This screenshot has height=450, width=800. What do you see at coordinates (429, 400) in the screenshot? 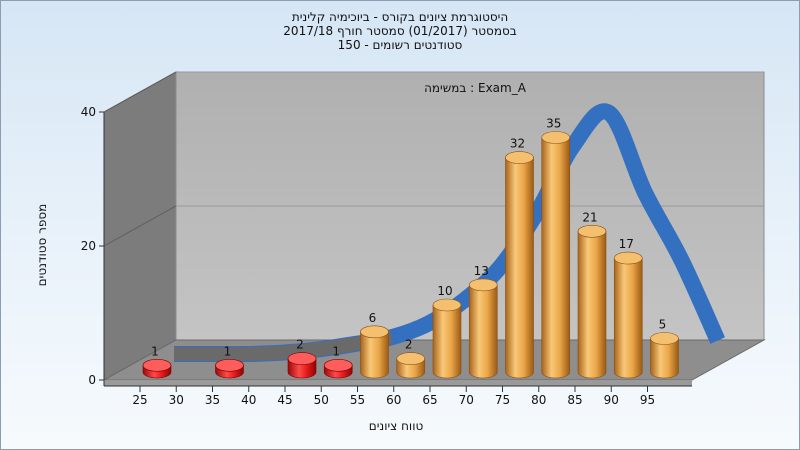
I see `x-tick-label: 65` at bounding box center [429, 400].